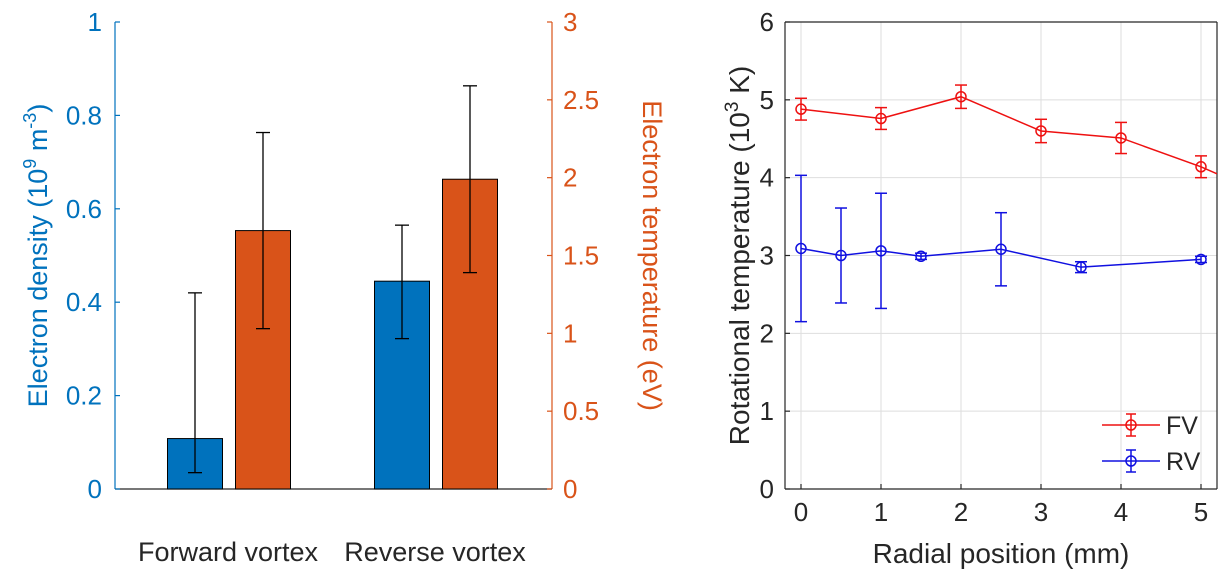  Describe the element at coordinates (84, 396) in the screenshot. I see `left-y-tick-label: 0.2` at that location.